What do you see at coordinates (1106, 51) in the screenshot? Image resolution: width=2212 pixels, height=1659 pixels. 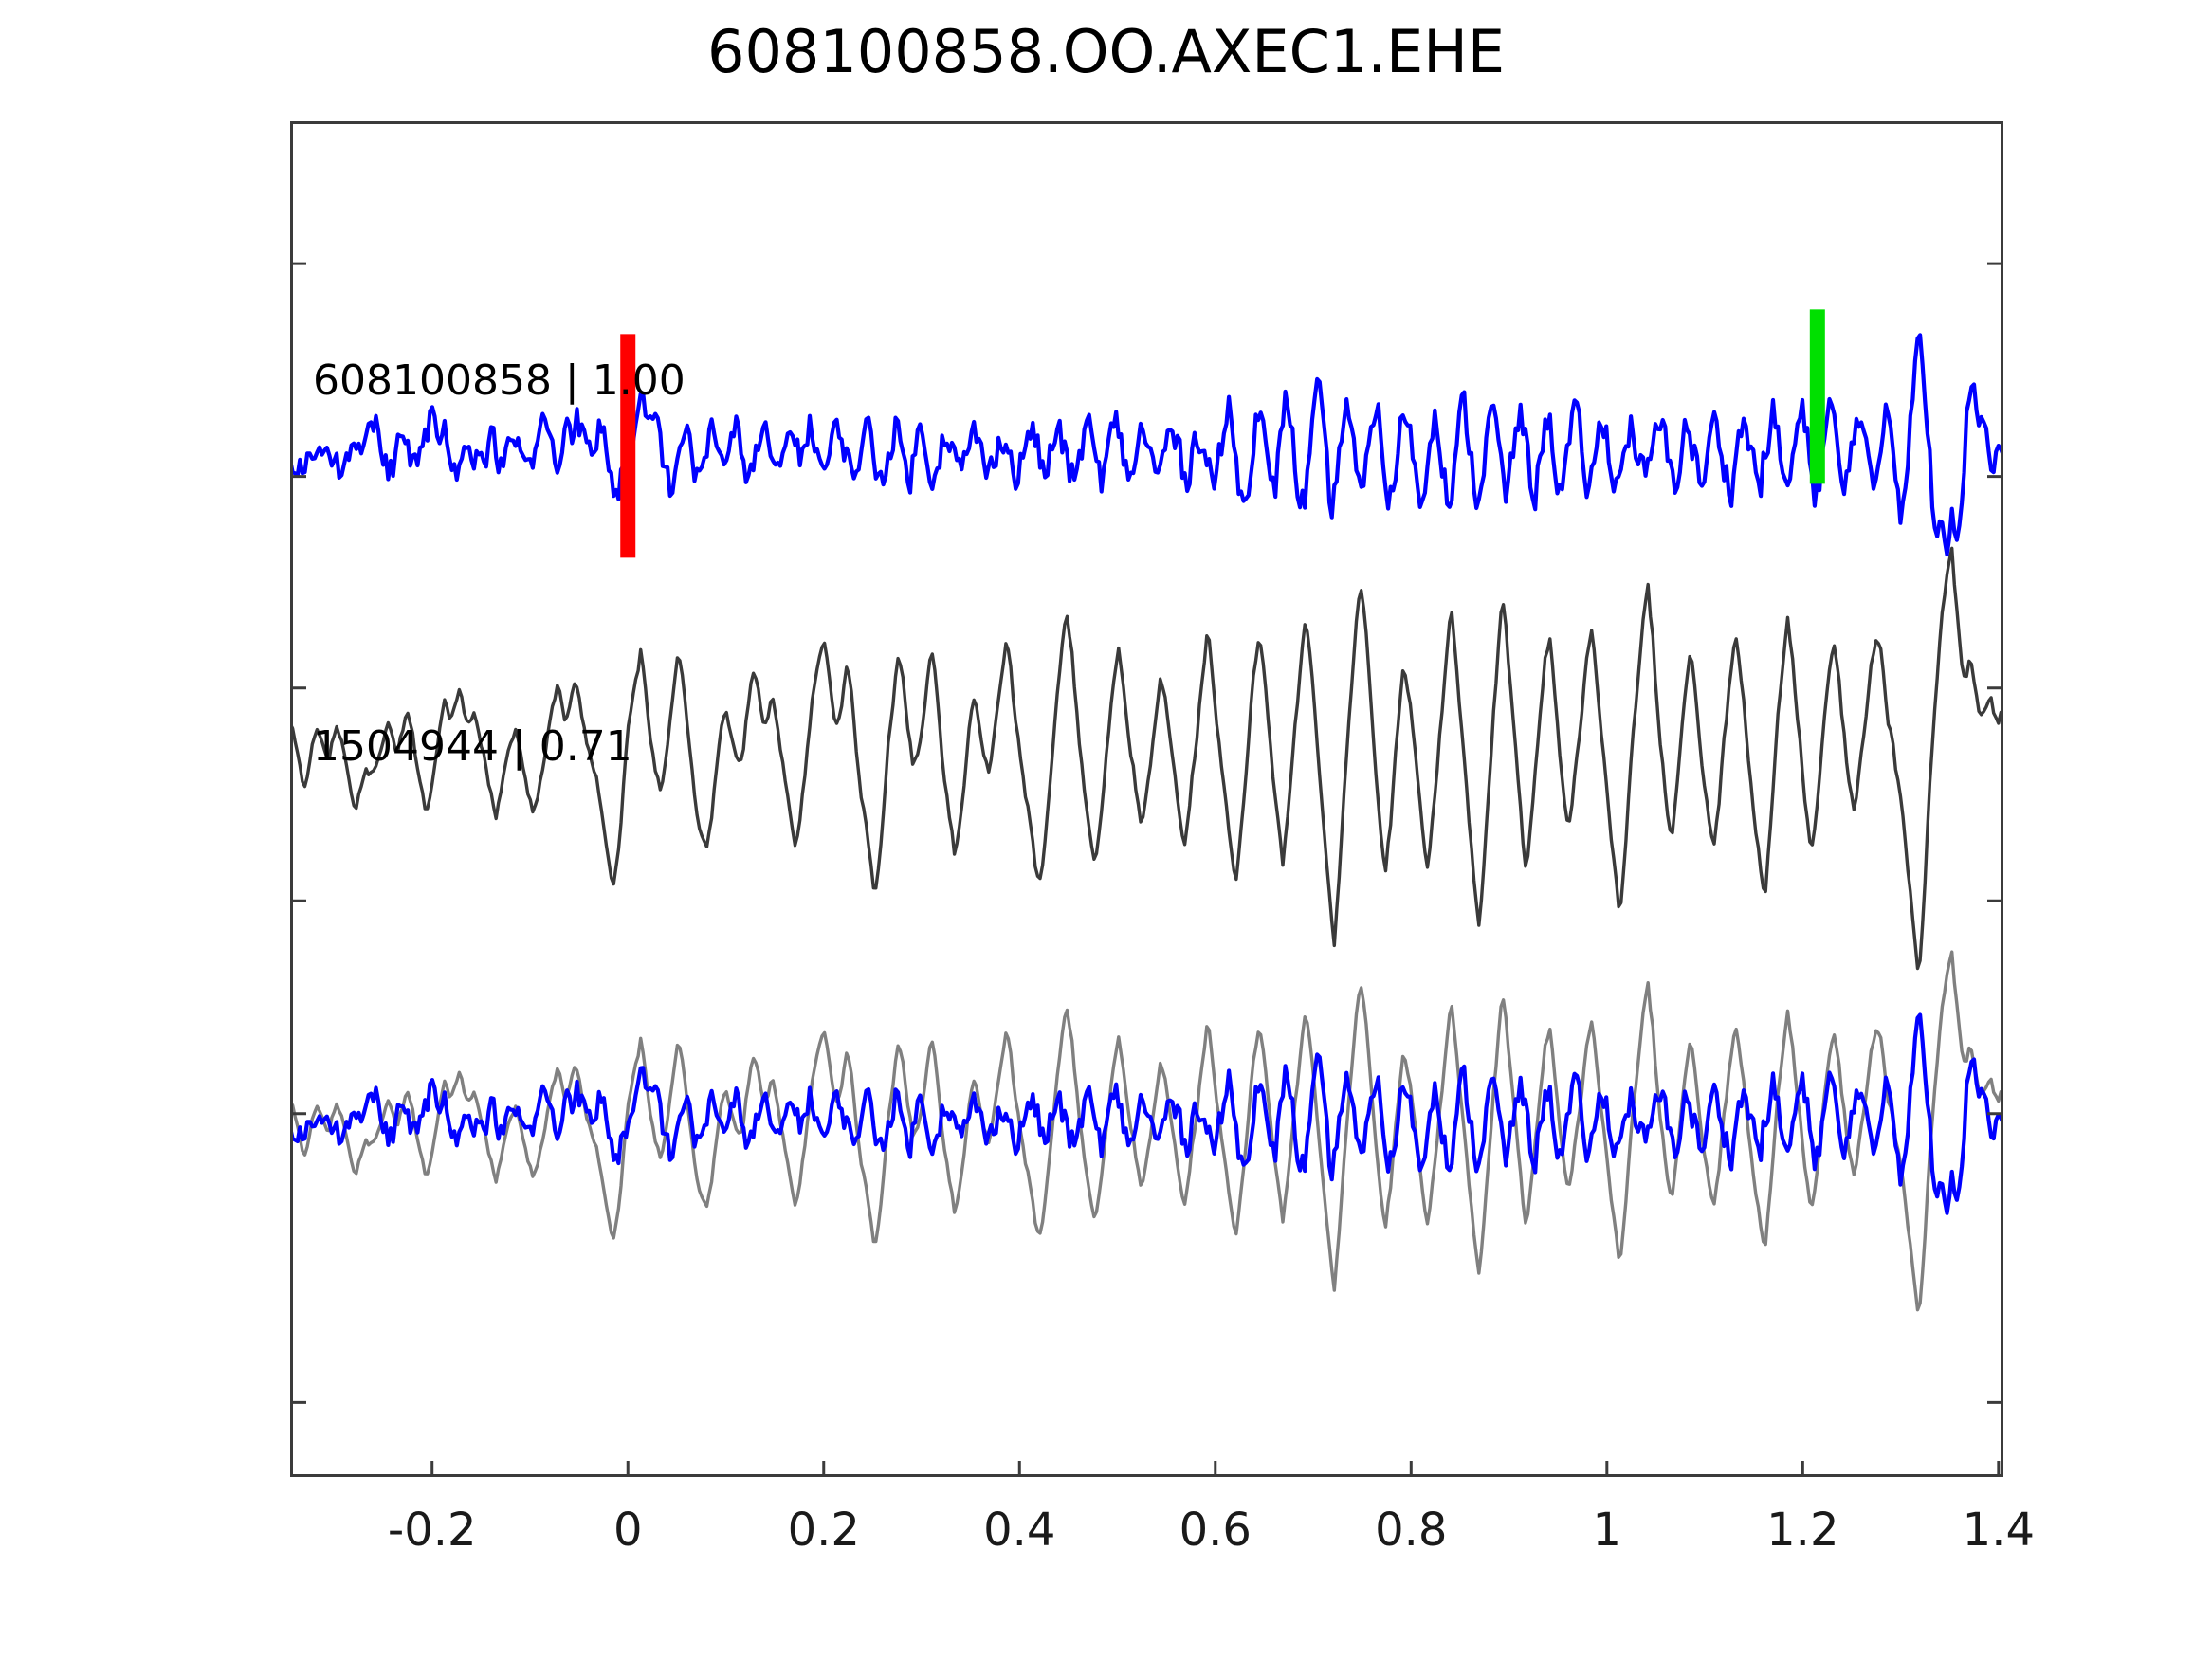 I see `page-title: 608100858.OO.AXEC1.EHE` at bounding box center [1106, 51].